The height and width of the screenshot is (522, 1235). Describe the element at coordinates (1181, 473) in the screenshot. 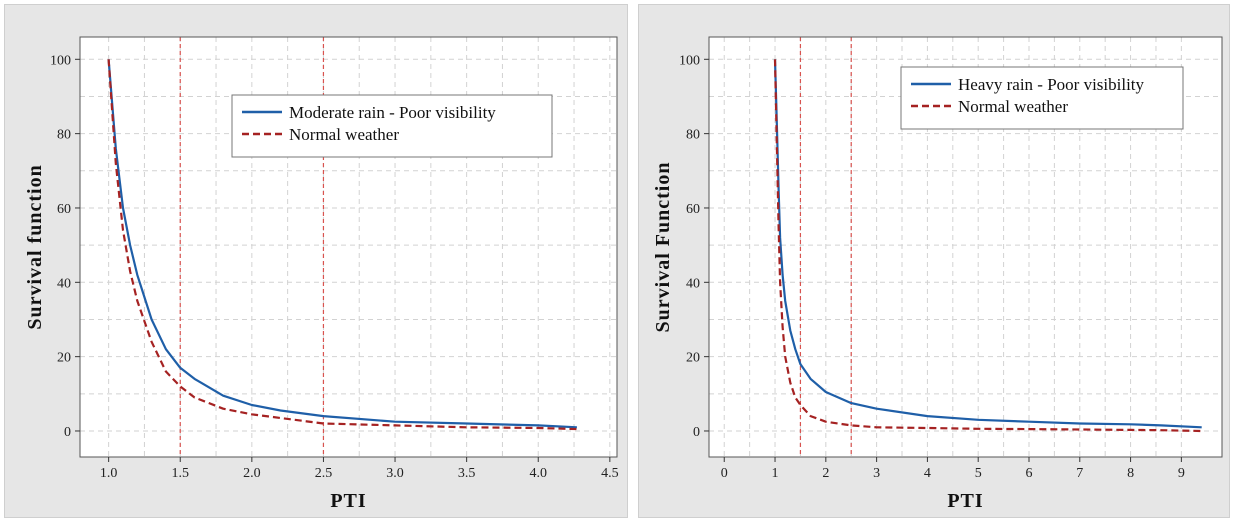

I see `right-x-tick-label: 9` at that location.